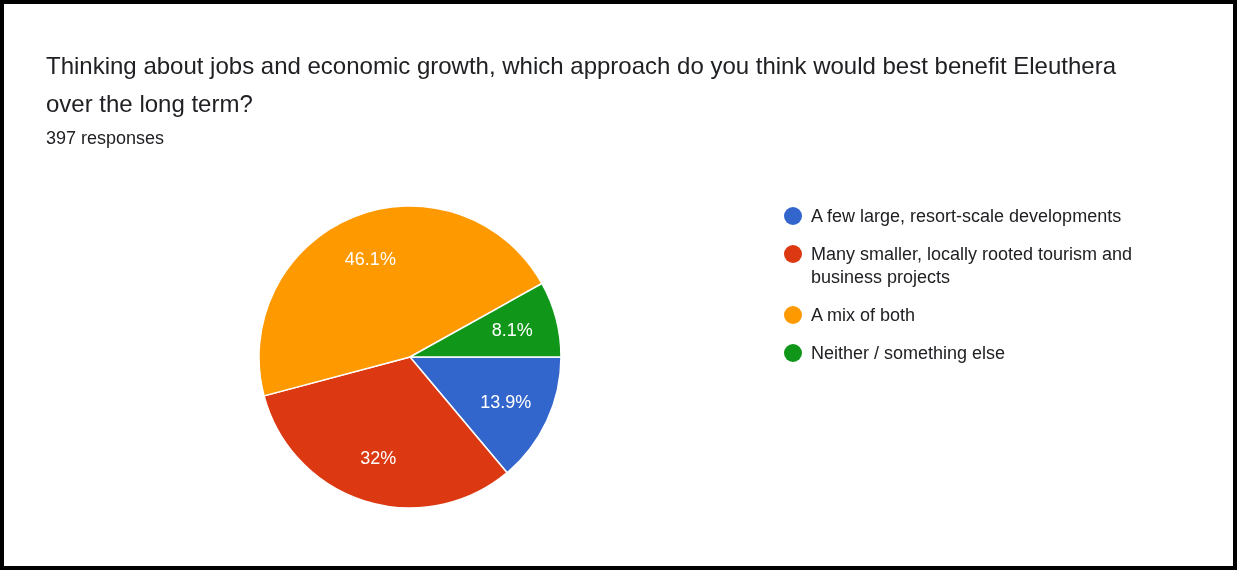 The width and height of the screenshot is (1237, 570). What do you see at coordinates (512, 330) in the screenshot?
I see `data-label: 8.1%` at bounding box center [512, 330].